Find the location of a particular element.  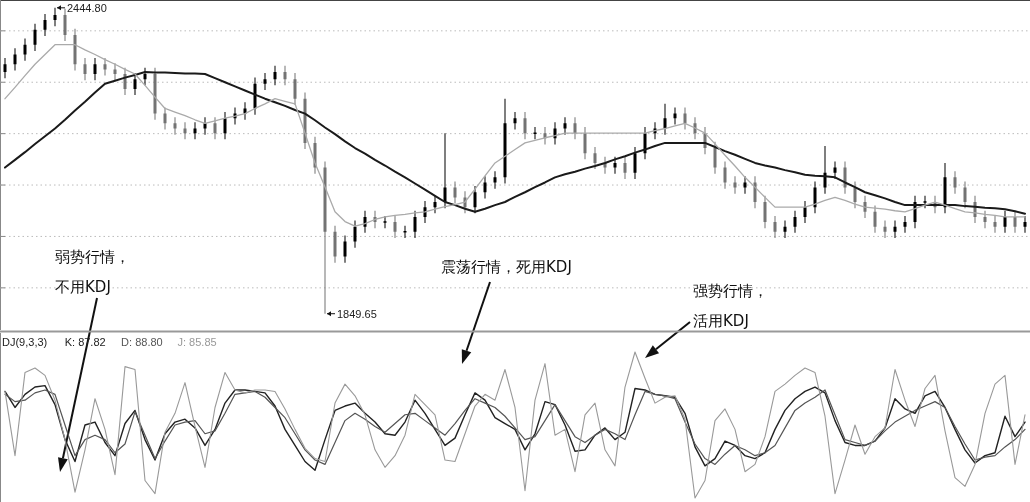

annotation: 1849.65 is located at coordinates (357, 313).